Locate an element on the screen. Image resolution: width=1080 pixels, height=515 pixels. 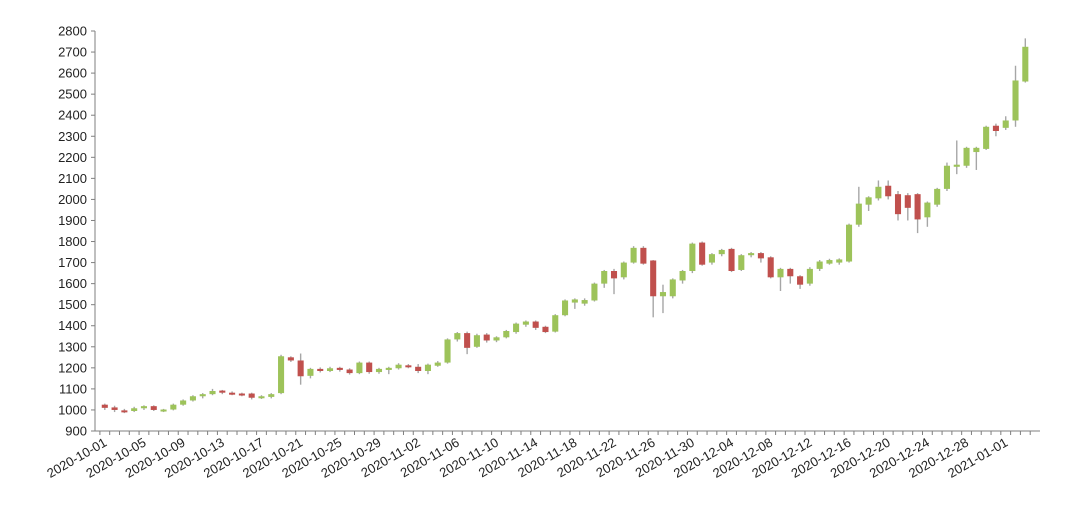
y-tick-label: 1400 is located at coordinates (72, 325).